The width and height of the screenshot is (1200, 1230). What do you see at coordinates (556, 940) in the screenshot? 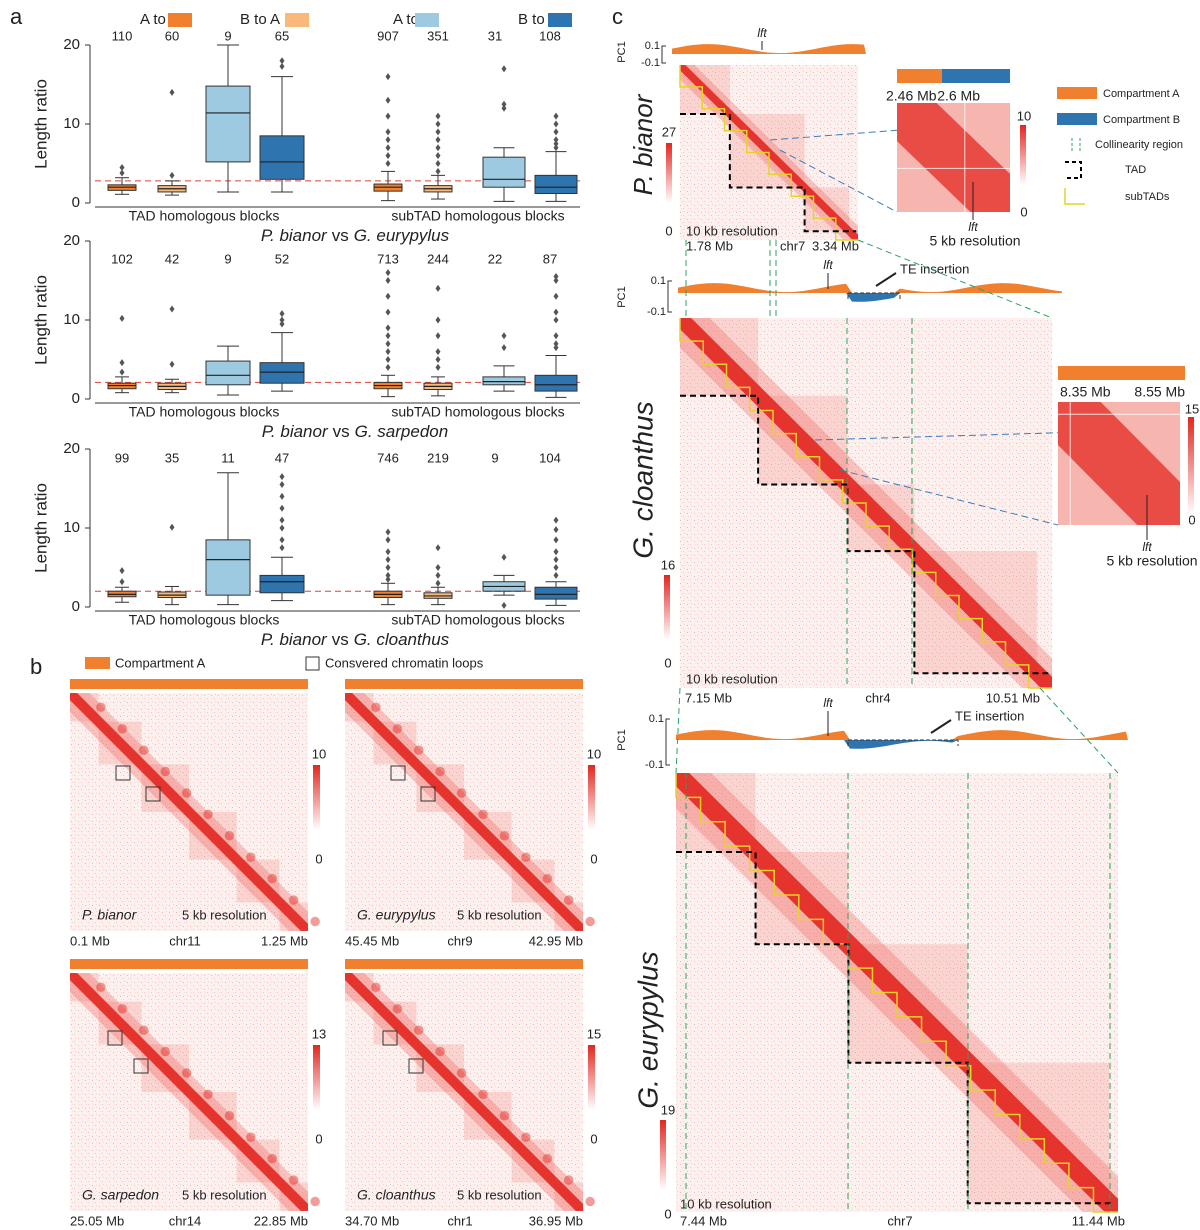
I see `coordinate-end: 42.95 Mb` at bounding box center [556, 940].